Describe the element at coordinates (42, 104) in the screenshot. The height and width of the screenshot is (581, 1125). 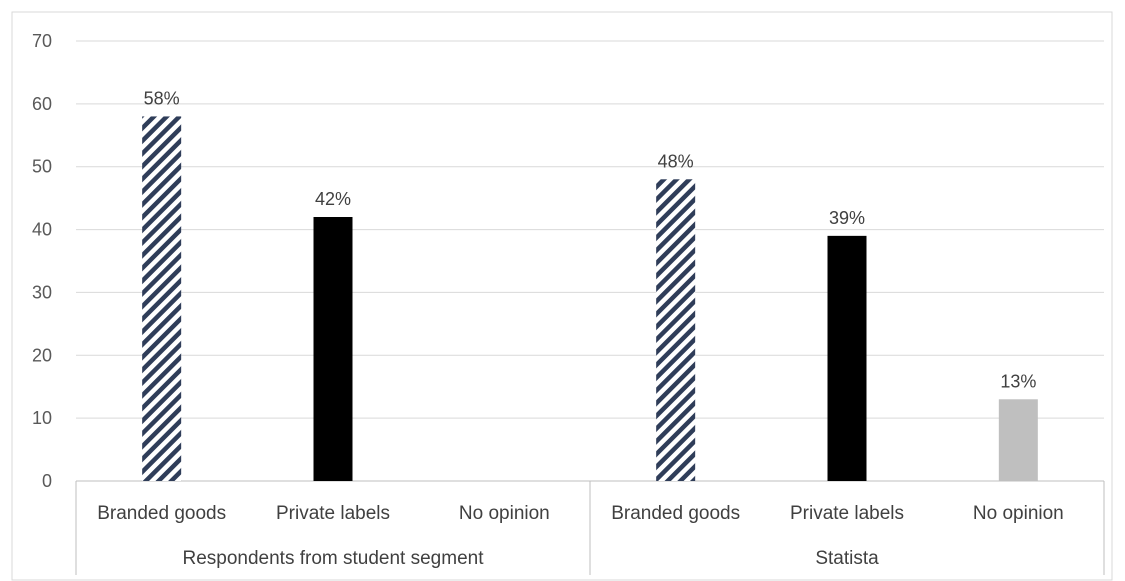
I see `y-tick-label: 60` at that location.